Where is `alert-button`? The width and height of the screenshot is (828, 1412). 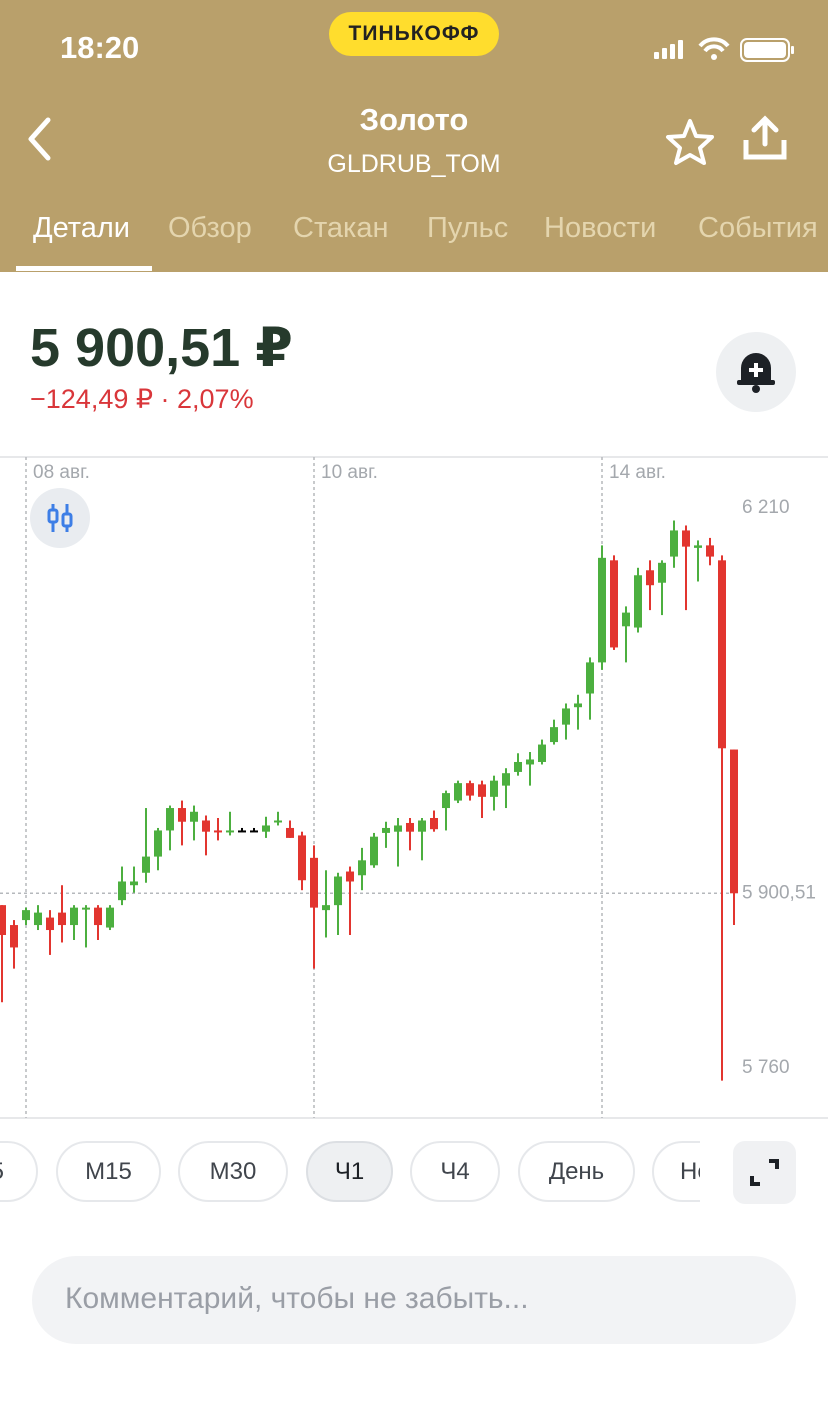
alert-button is located at coordinates (756, 372).